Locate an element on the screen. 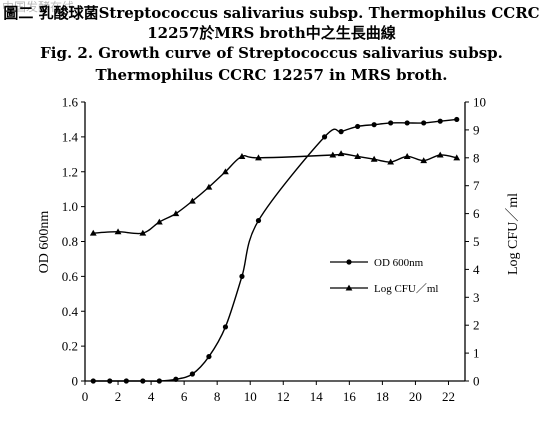  y-left-tick-label: 0.2 is located at coordinates (70, 346).